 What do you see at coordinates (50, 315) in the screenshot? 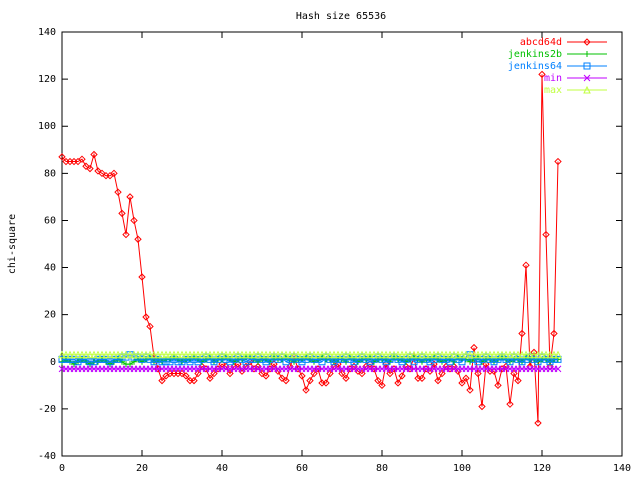
I see `y-tick-label: 20` at bounding box center [50, 315].